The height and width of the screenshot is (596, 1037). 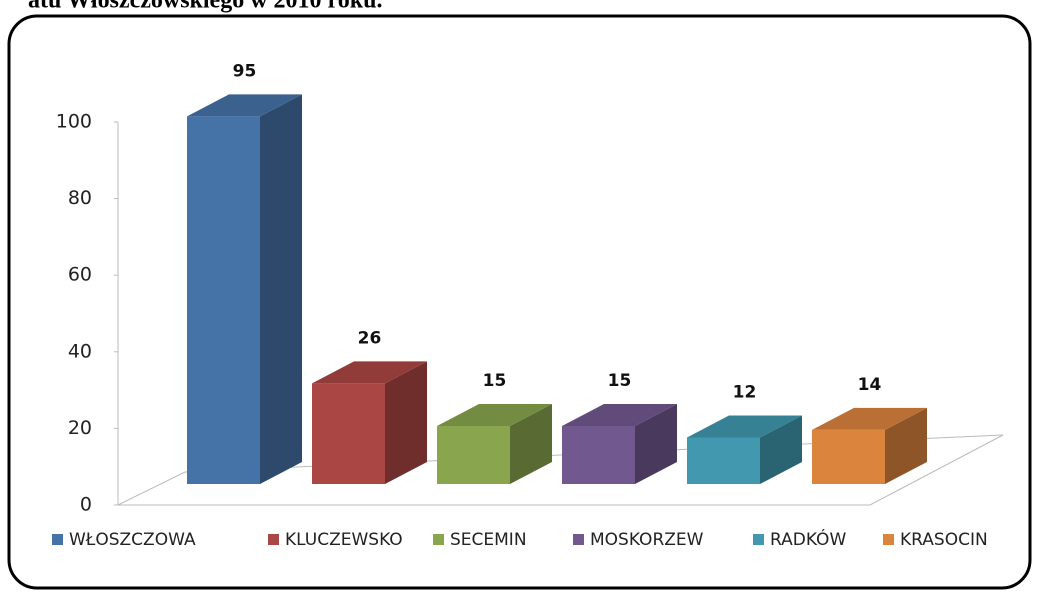 I want to click on legend-label: SECEMIN, so click(x=488, y=540).